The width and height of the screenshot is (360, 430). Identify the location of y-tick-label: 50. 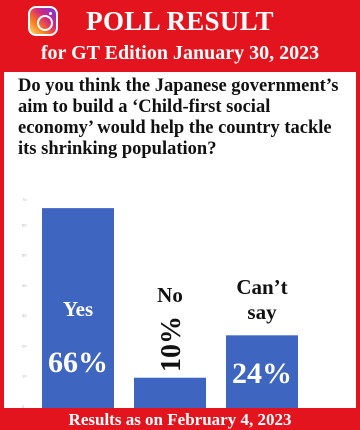
(24, 255).